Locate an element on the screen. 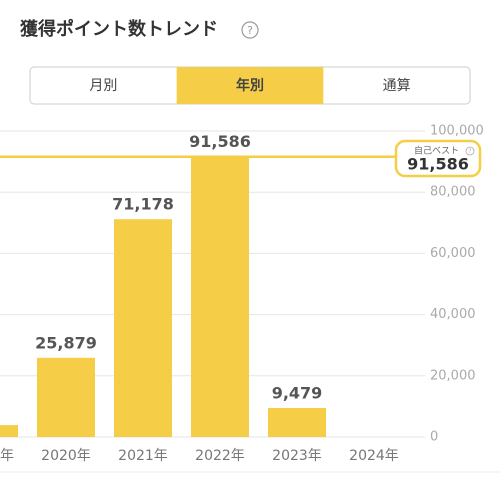 This screenshot has width=500, height=491. help-icon is located at coordinates (250, 30).